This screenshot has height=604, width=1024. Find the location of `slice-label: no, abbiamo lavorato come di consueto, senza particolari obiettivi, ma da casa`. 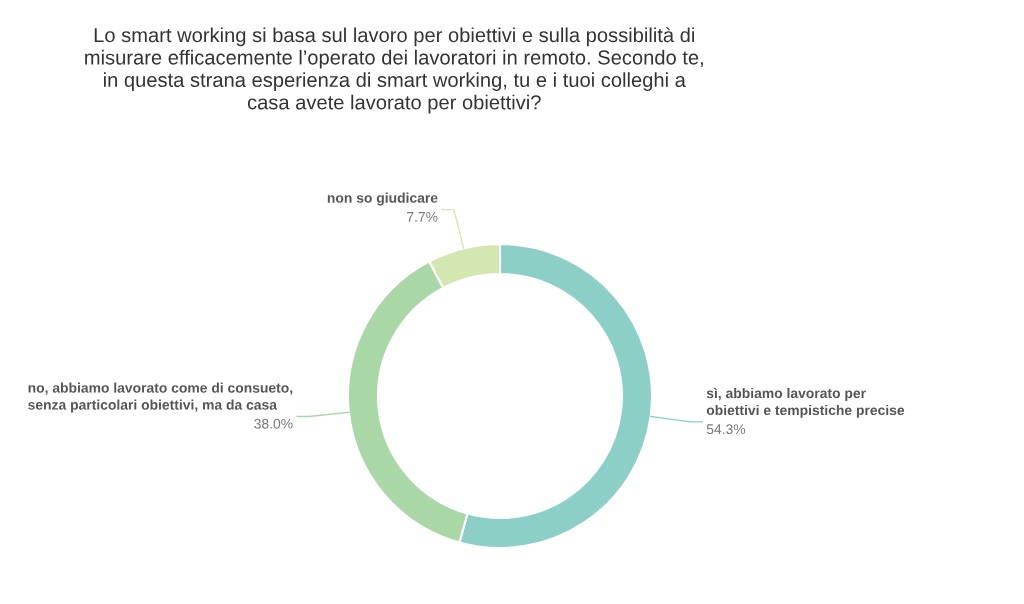

slice-label: no, abbiamo lavorato come di consueto, senza particolari obiettivi, ma da casa is located at coordinates (160, 397).